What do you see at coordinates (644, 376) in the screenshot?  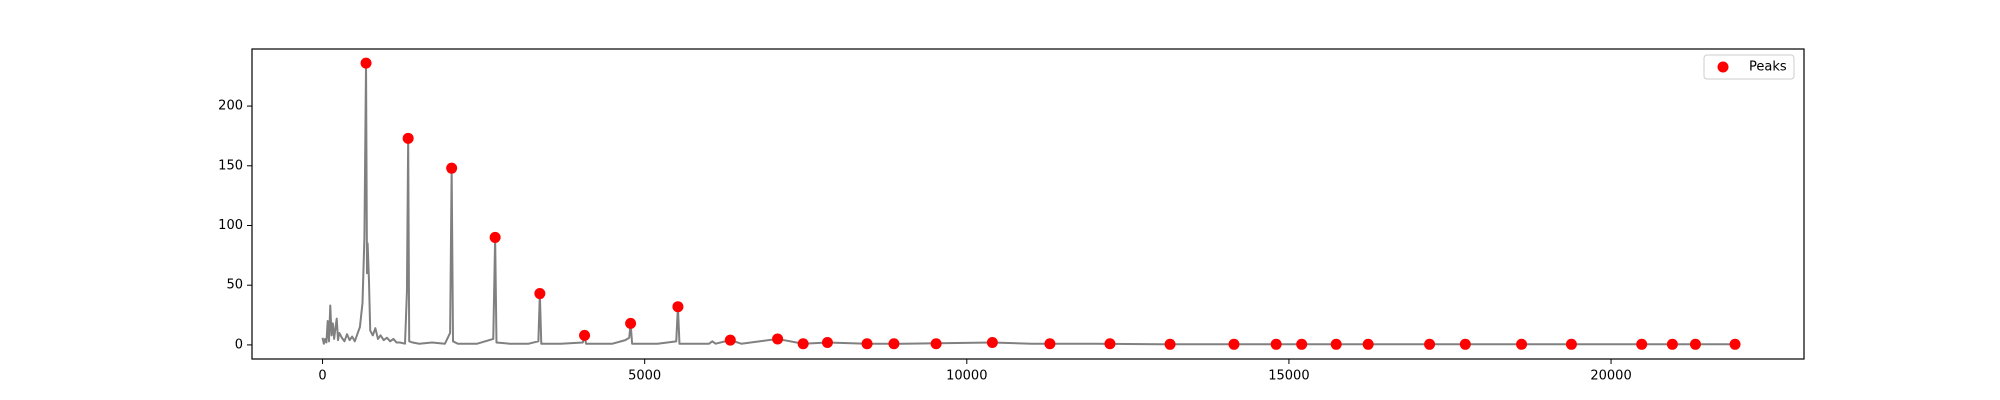 I see `x-tick-label: 5000` at bounding box center [644, 376].